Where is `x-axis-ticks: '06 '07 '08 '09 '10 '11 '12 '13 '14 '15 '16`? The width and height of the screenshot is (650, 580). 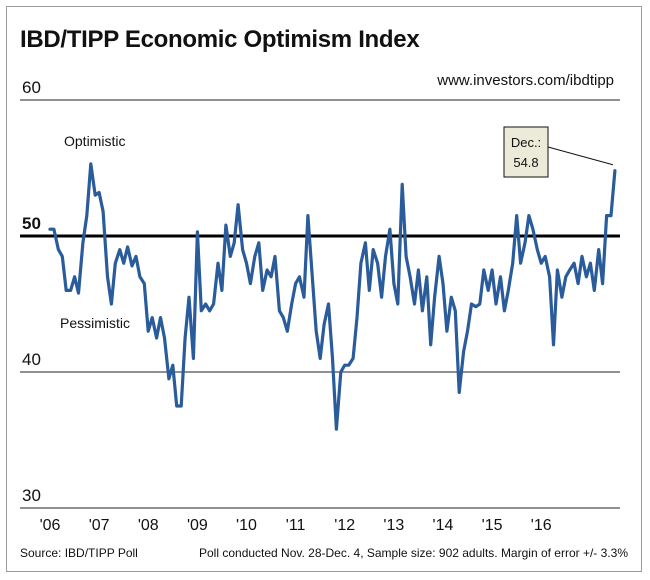
x-axis-ticks: '06 '07 '08 '09 '10 '11 '12 '13 '14 '15 '16 is located at coordinates (296, 525).